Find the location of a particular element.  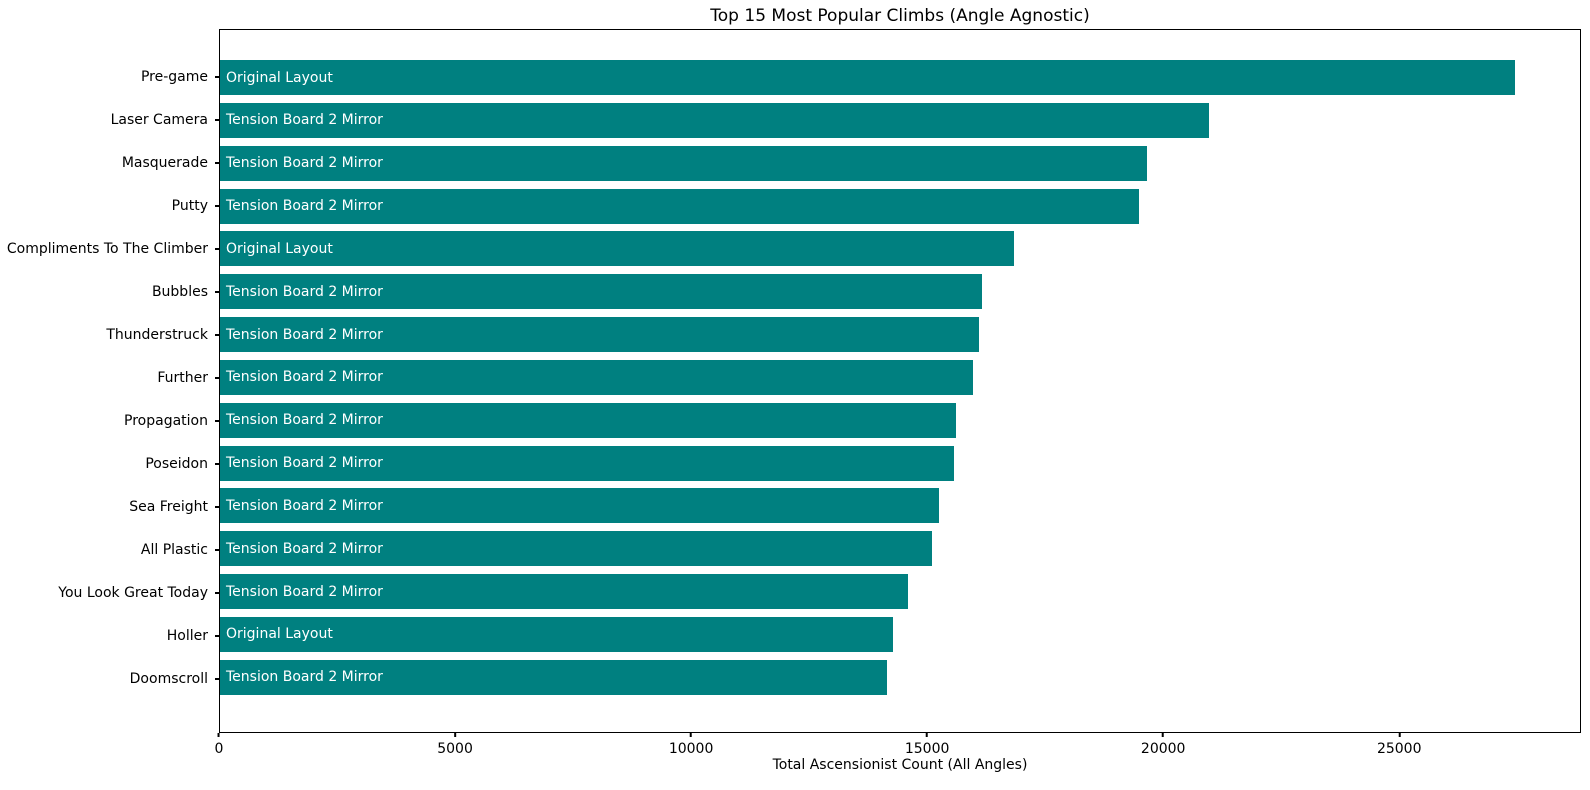

bar-row-putty: Tension Board 2 Mirror is located at coordinates (900, 206).